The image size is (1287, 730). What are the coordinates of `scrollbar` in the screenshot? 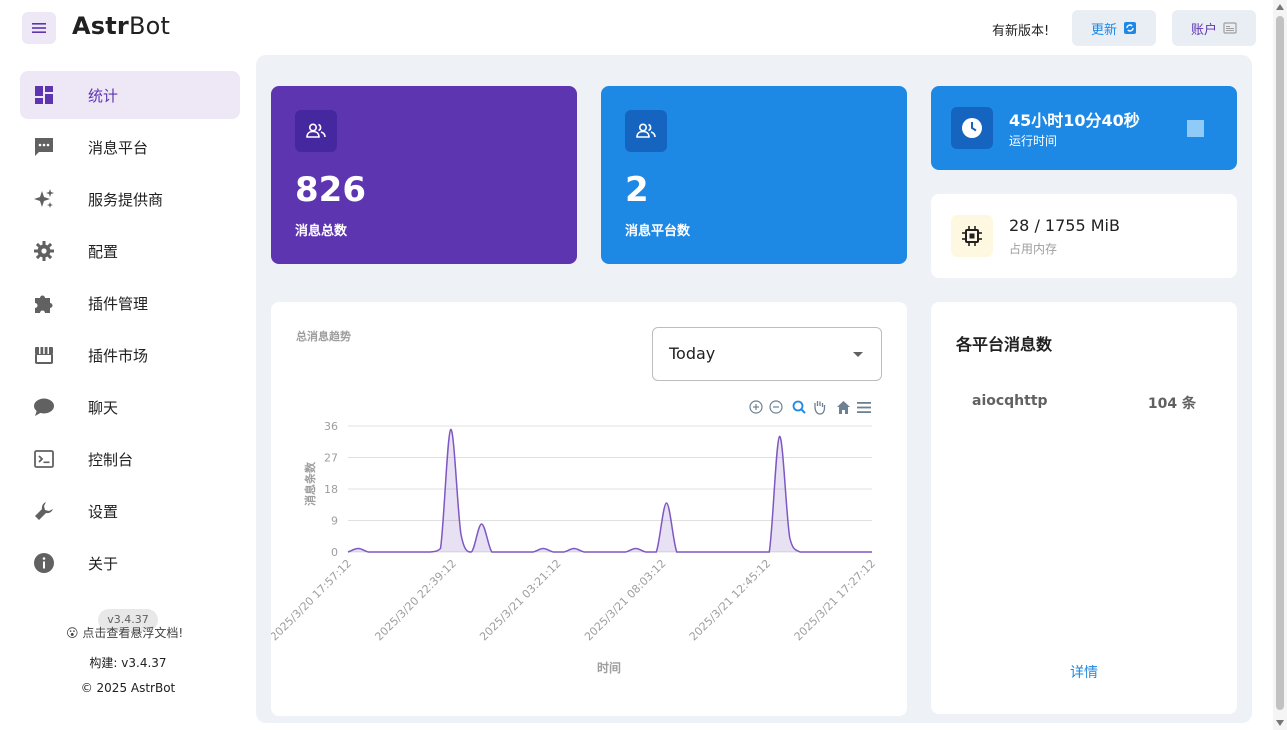 It's located at (1280, 365).